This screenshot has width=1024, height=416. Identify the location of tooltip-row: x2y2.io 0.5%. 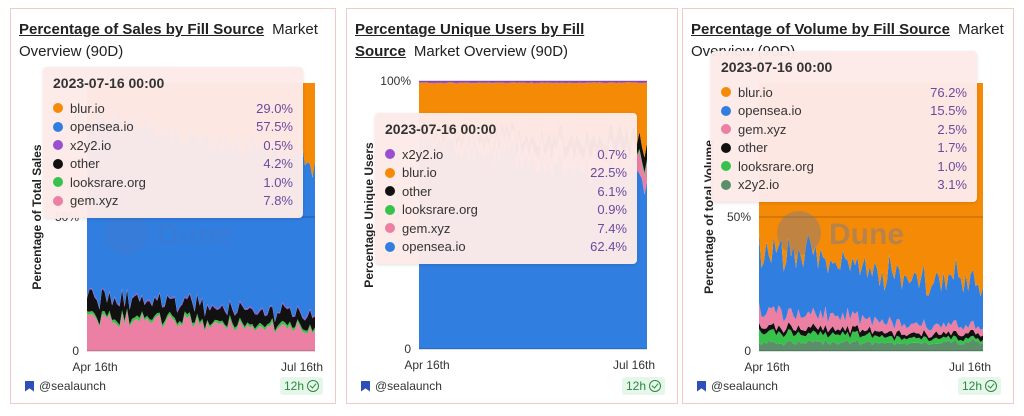
(173, 145).